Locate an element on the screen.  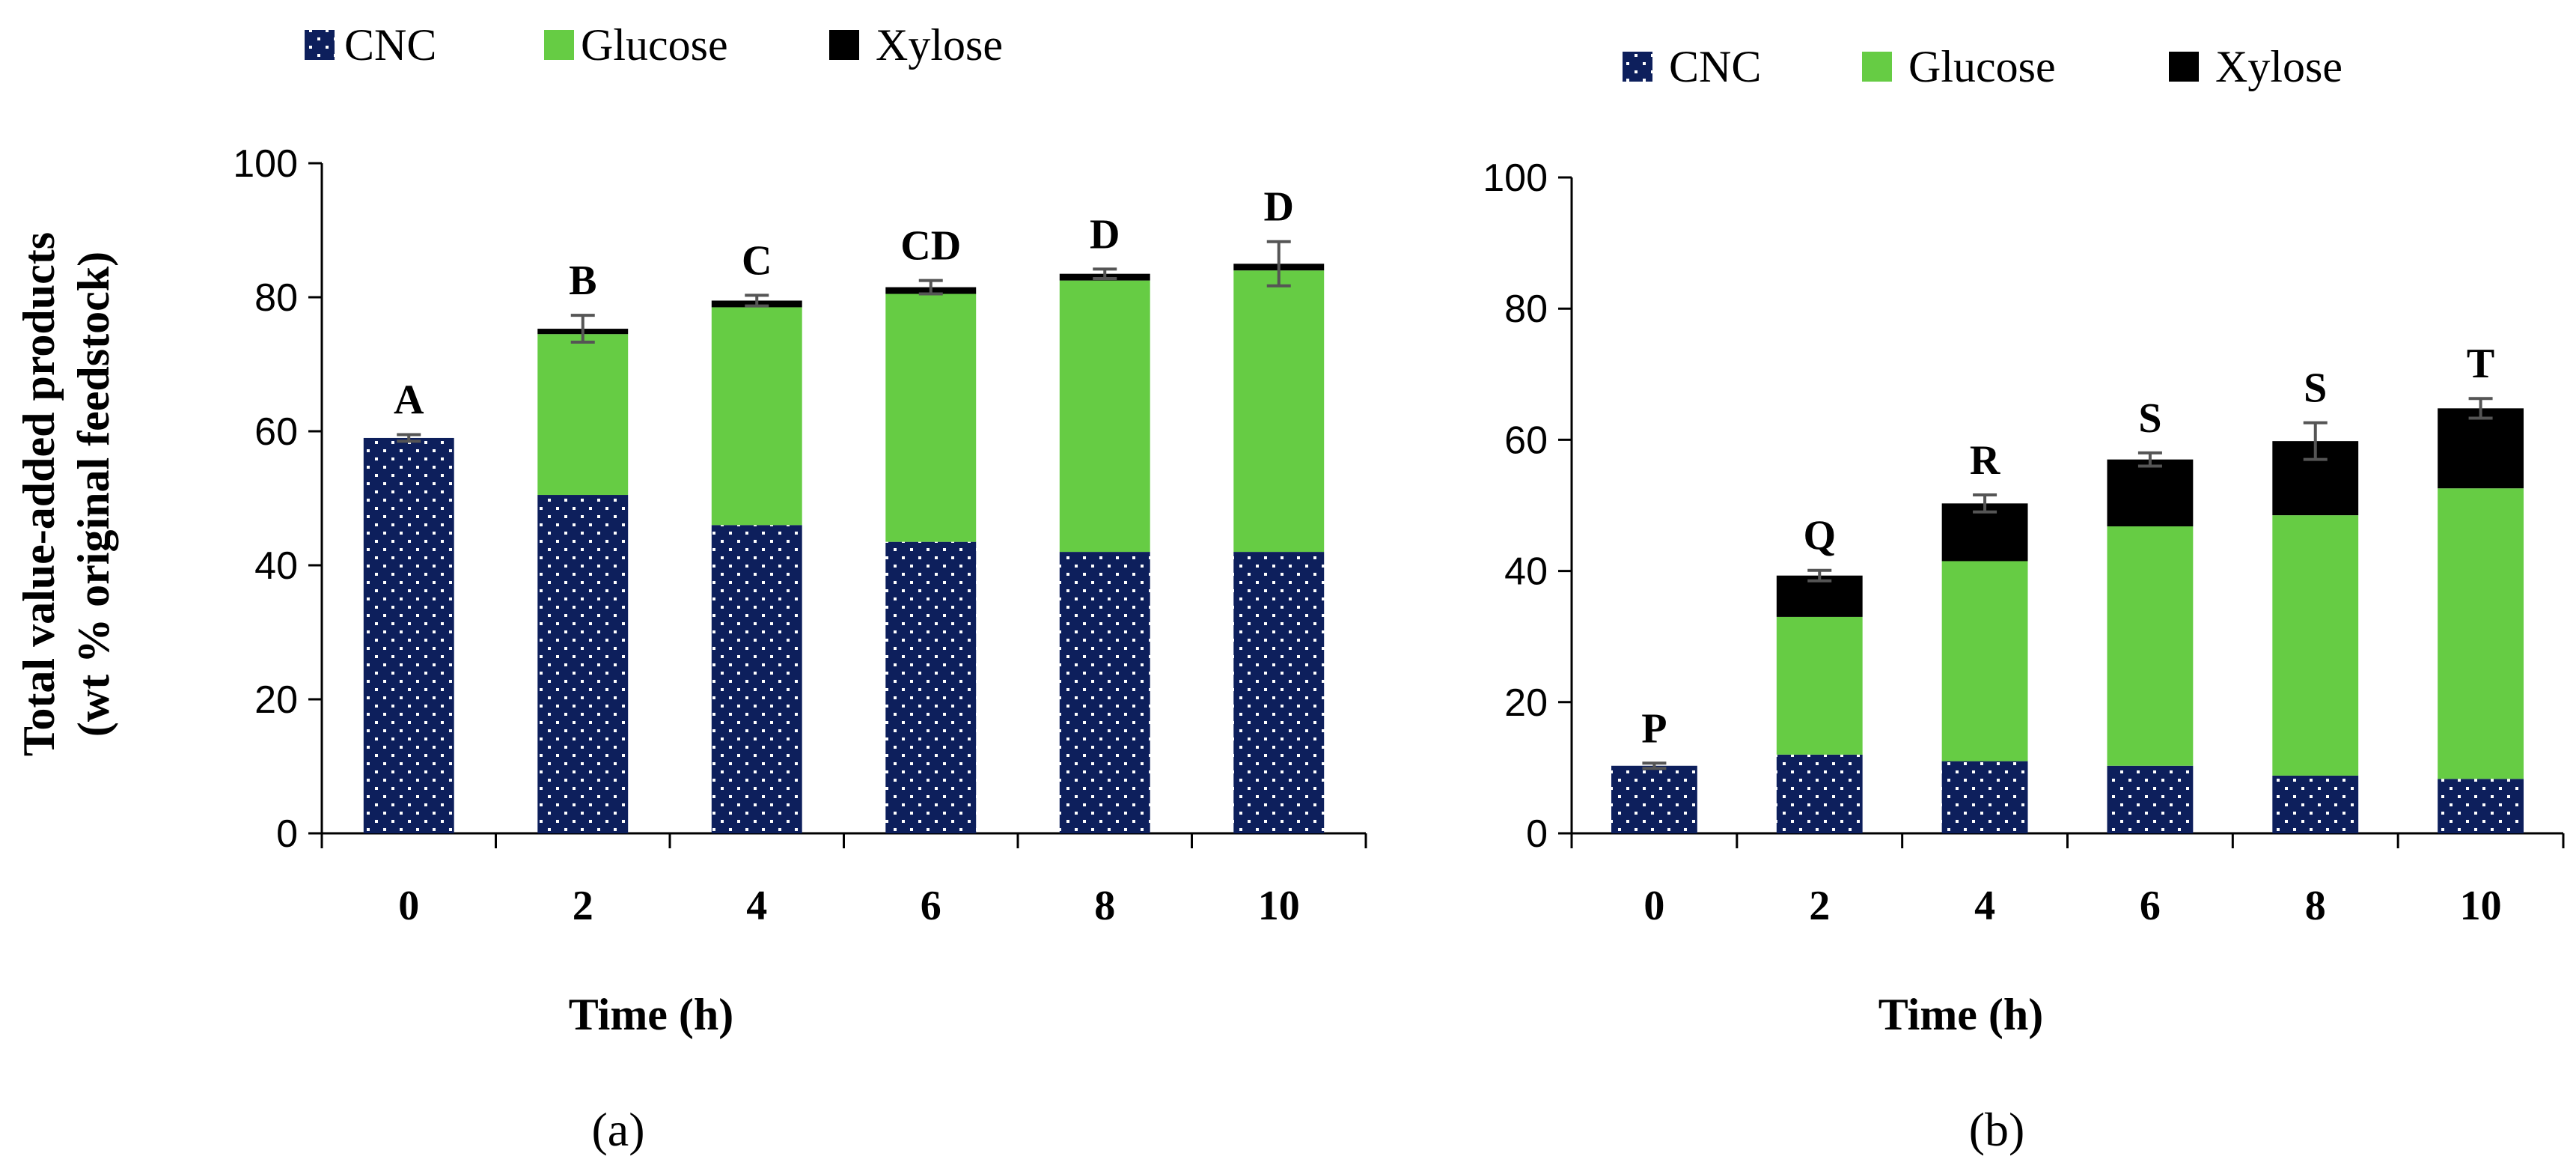
legend-b: CNC Glucose Xylose is located at coordinates (1982, 67).